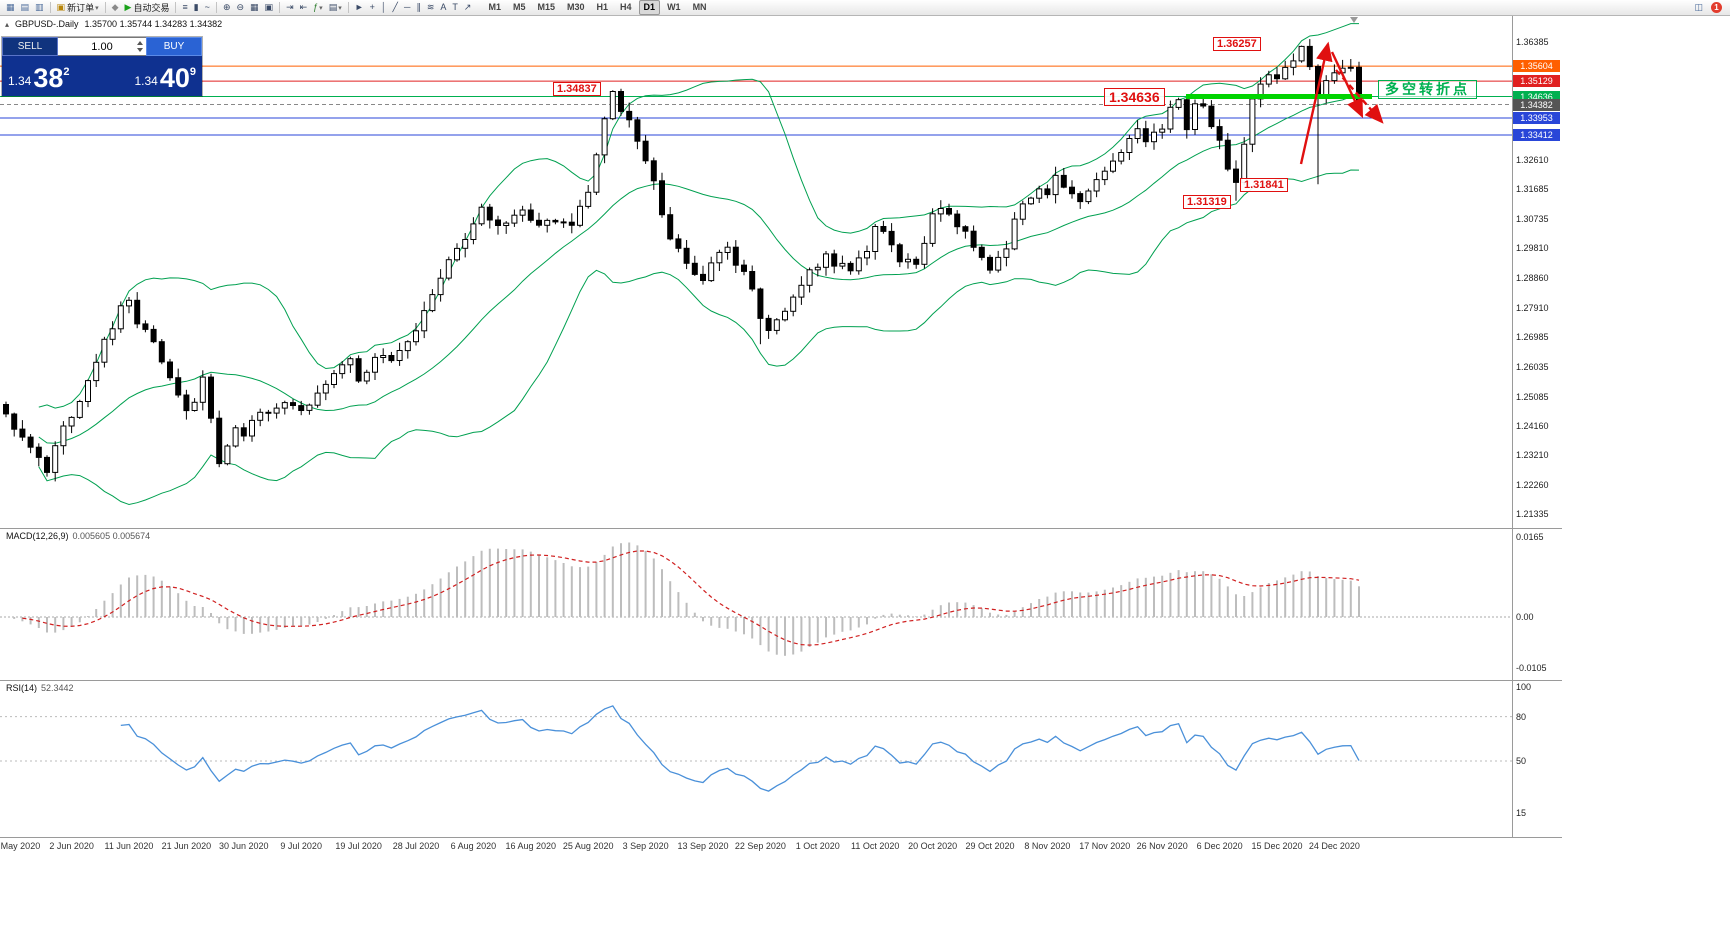 The width and height of the screenshot is (1730, 943). Describe the element at coordinates (152, 76) in the screenshot. I see `ask-price: 1.34 40 9` at that location.